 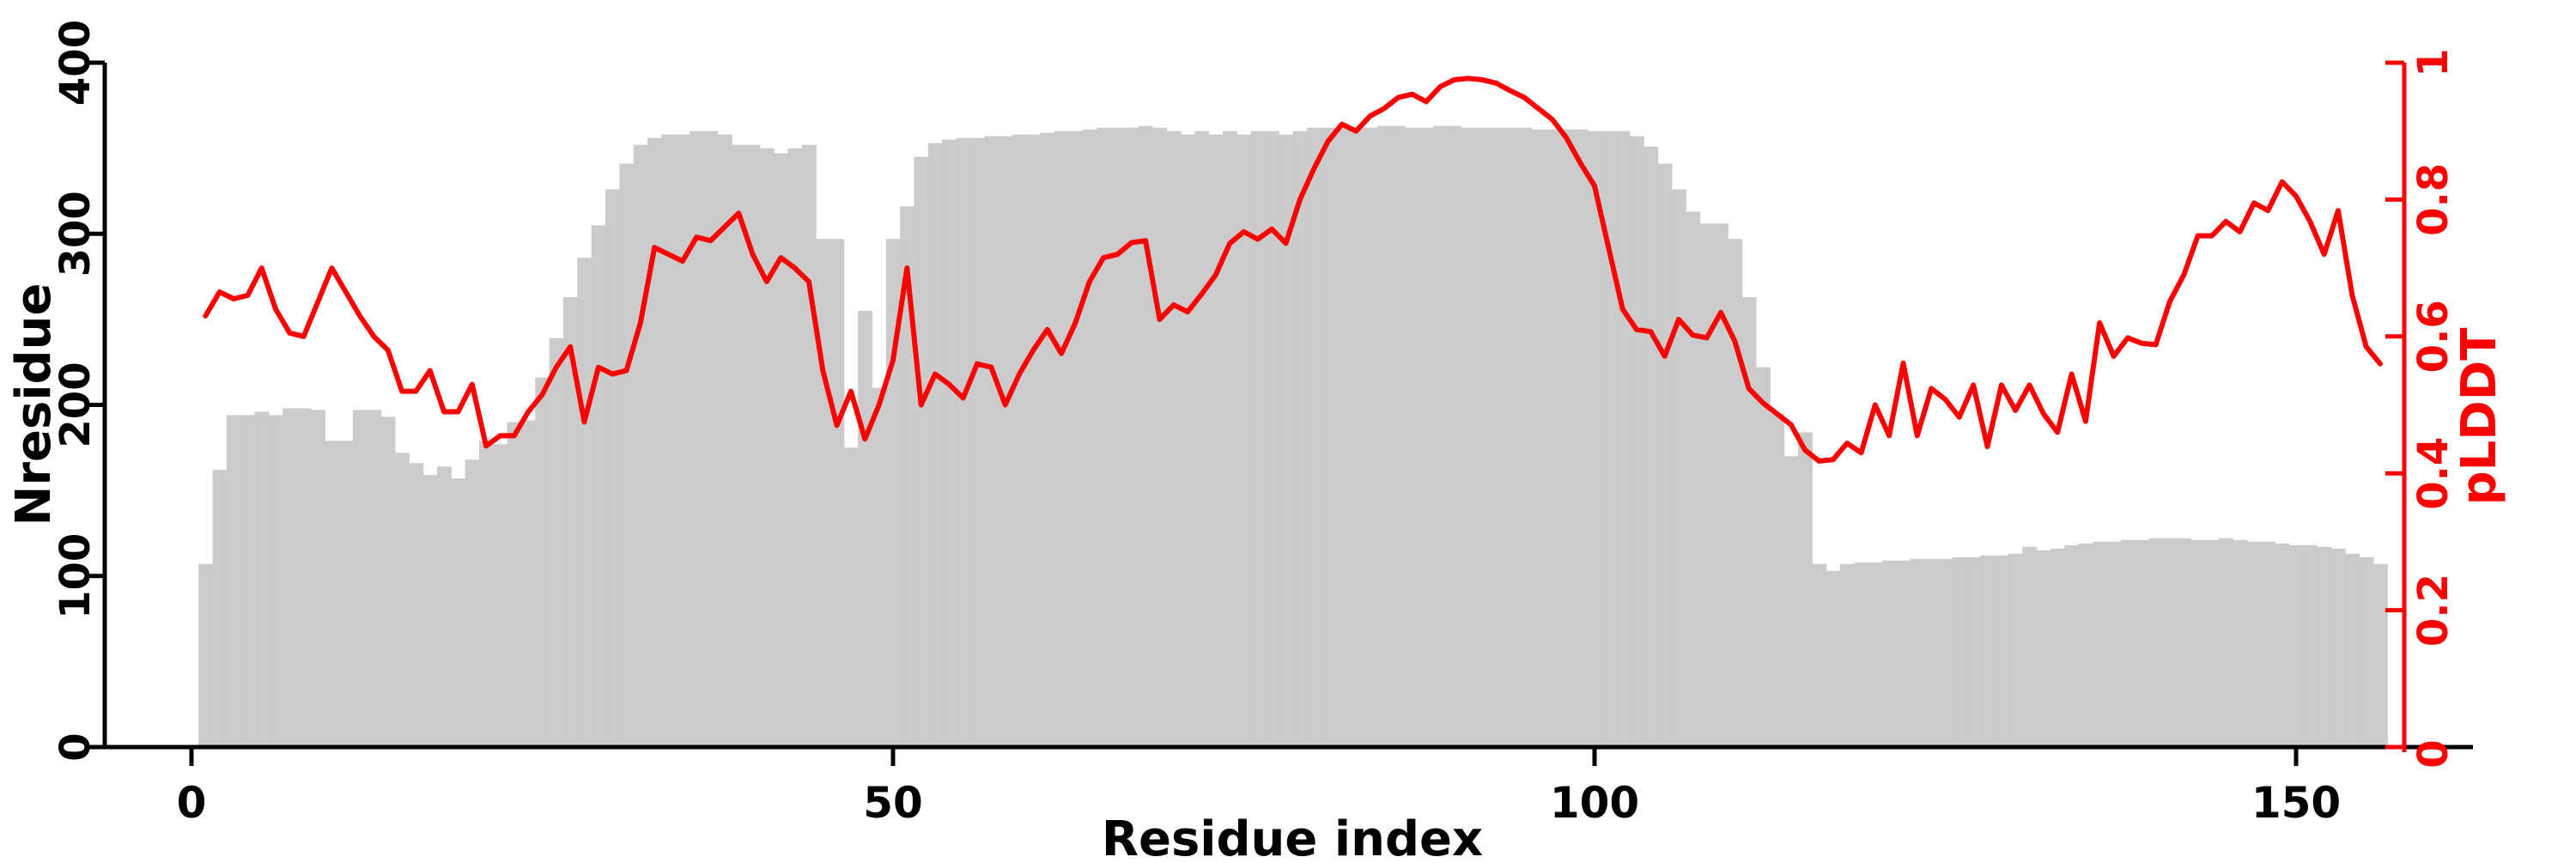 What do you see at coordinates (2434, 62) in the screenshot?
I see `y-right-tick-label: 1` at bounding box center [2434, 62].